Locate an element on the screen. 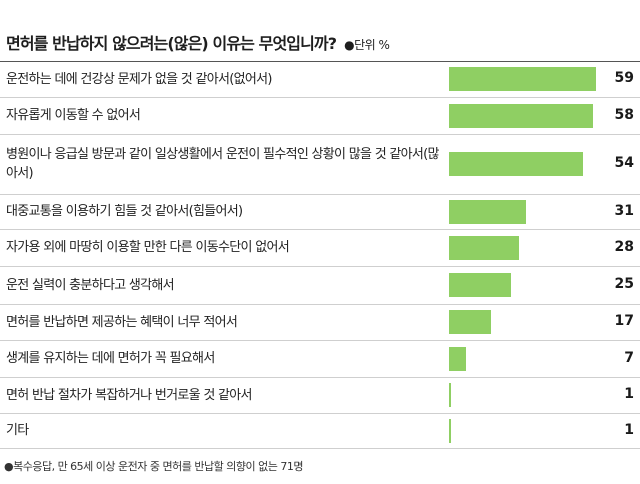  category-label: 운전 실력이 충분하다고 생각해서 is located at coordinates (90, 285).